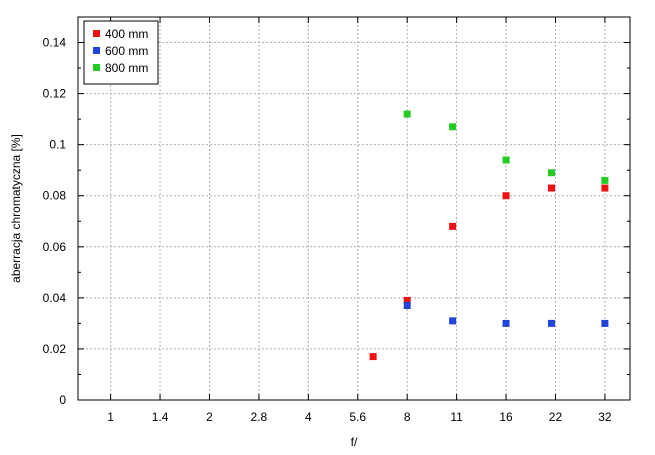 This screenshot has height=455, width=655. I want to click on x-tick-label: 8, so click(407, 417).